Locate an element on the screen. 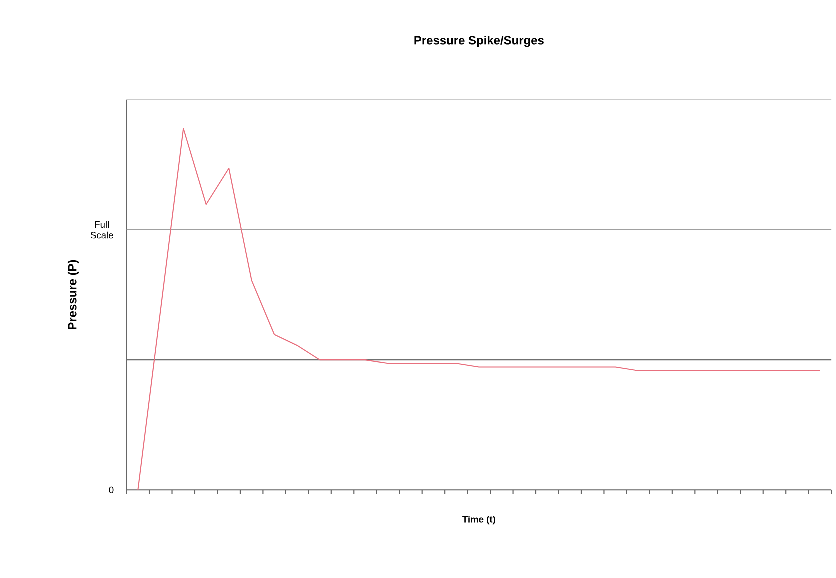  y-axis-title: Pressure (P) is located at coordinates (74, 295).